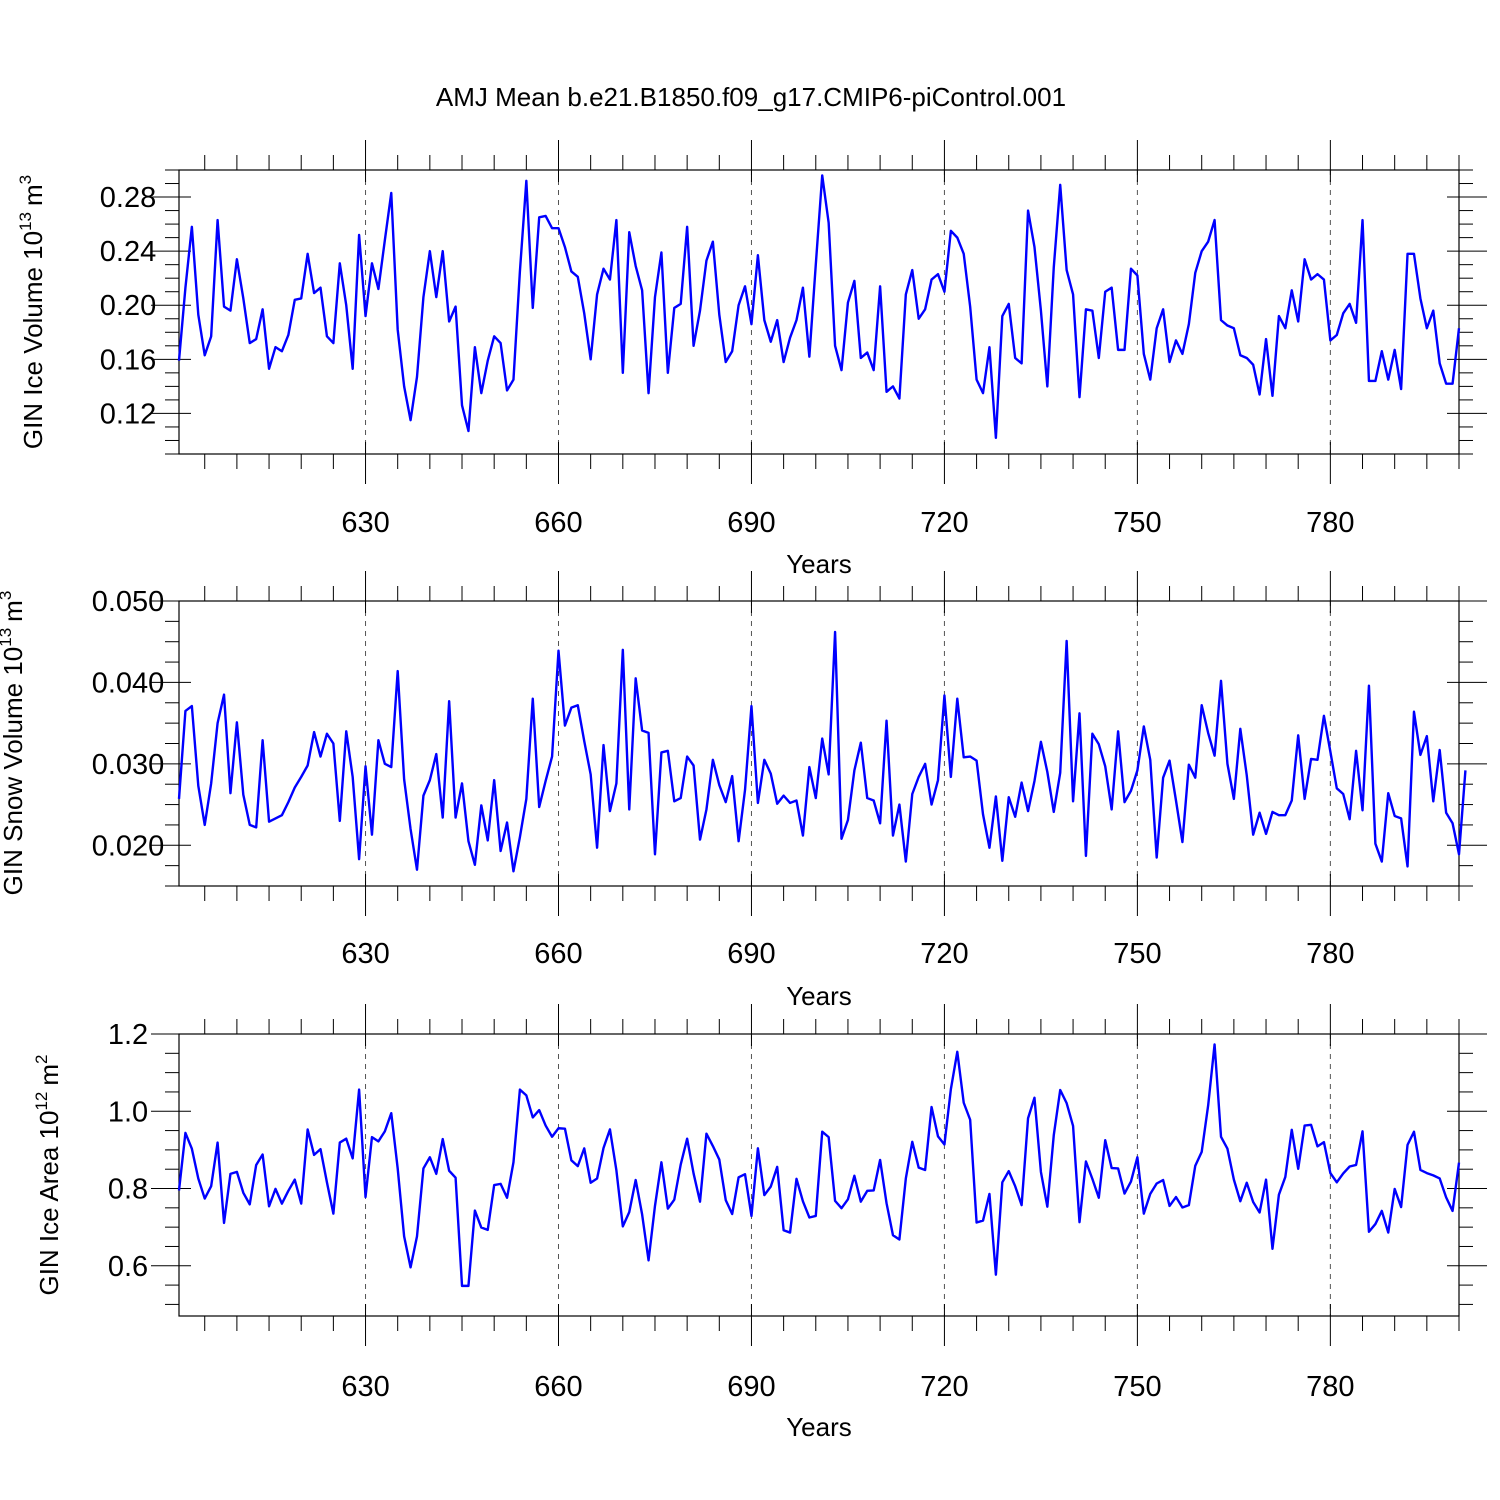 Image resolution: width=1500 pixels, height=1500 pixels. What do you see at coordinates (33, 340) in the screenshot?
I see `y-axis-title-text: GIN Ice Volume 10` at bounding box center [33, 340].